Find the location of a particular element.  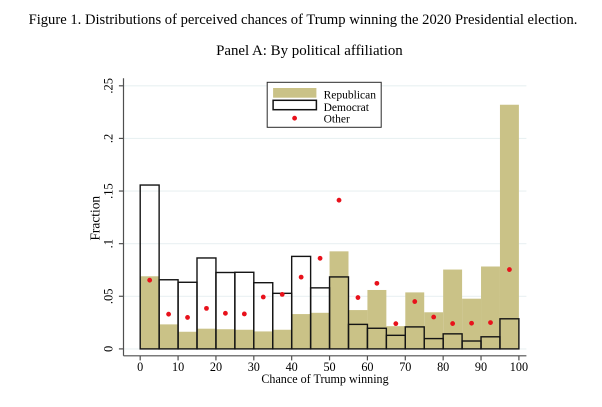

svg-text: 80 is located at coordinates (443, 367).